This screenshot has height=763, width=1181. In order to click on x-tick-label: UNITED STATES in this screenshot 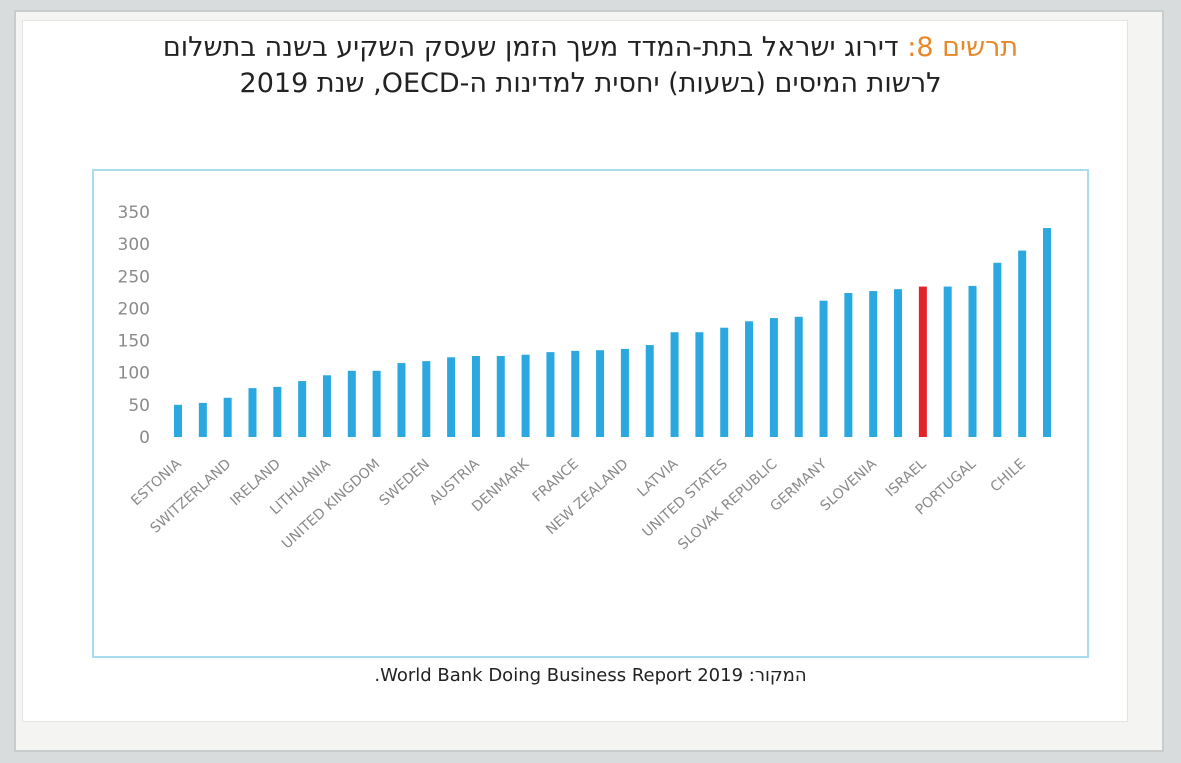, I will do `click(684, 498)`.